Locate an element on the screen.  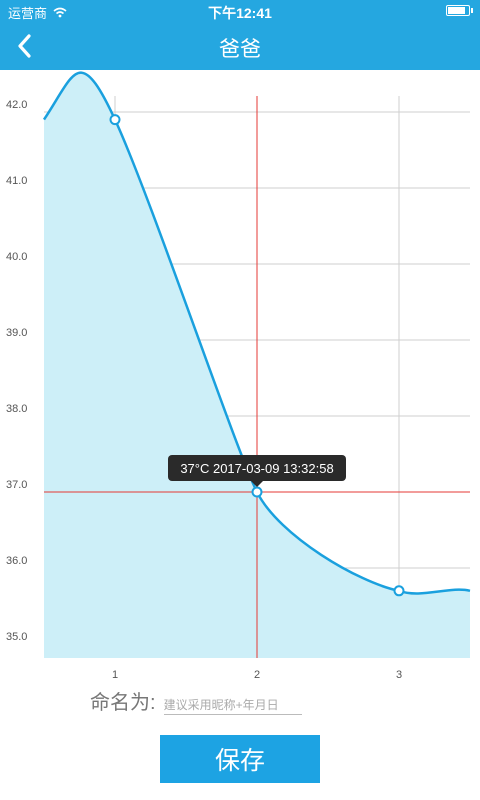
y-tick-label: 40.0 is located at coordinates (16, 257).